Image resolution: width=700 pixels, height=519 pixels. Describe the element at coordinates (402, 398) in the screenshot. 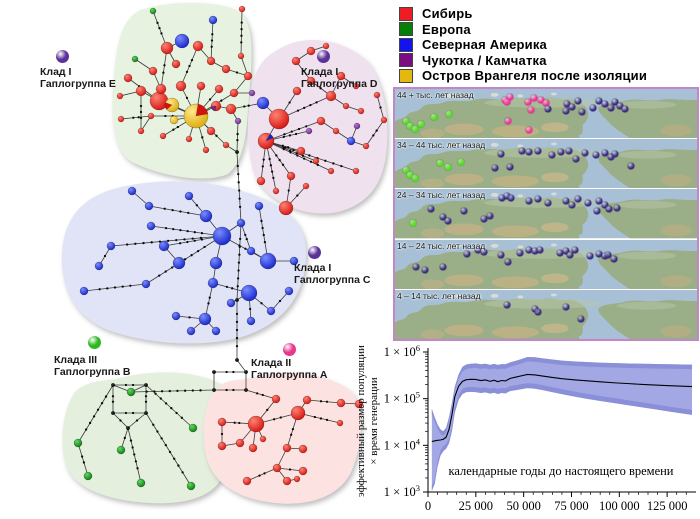

I see `y-tick-label: 1 × 10⁵` at that location.